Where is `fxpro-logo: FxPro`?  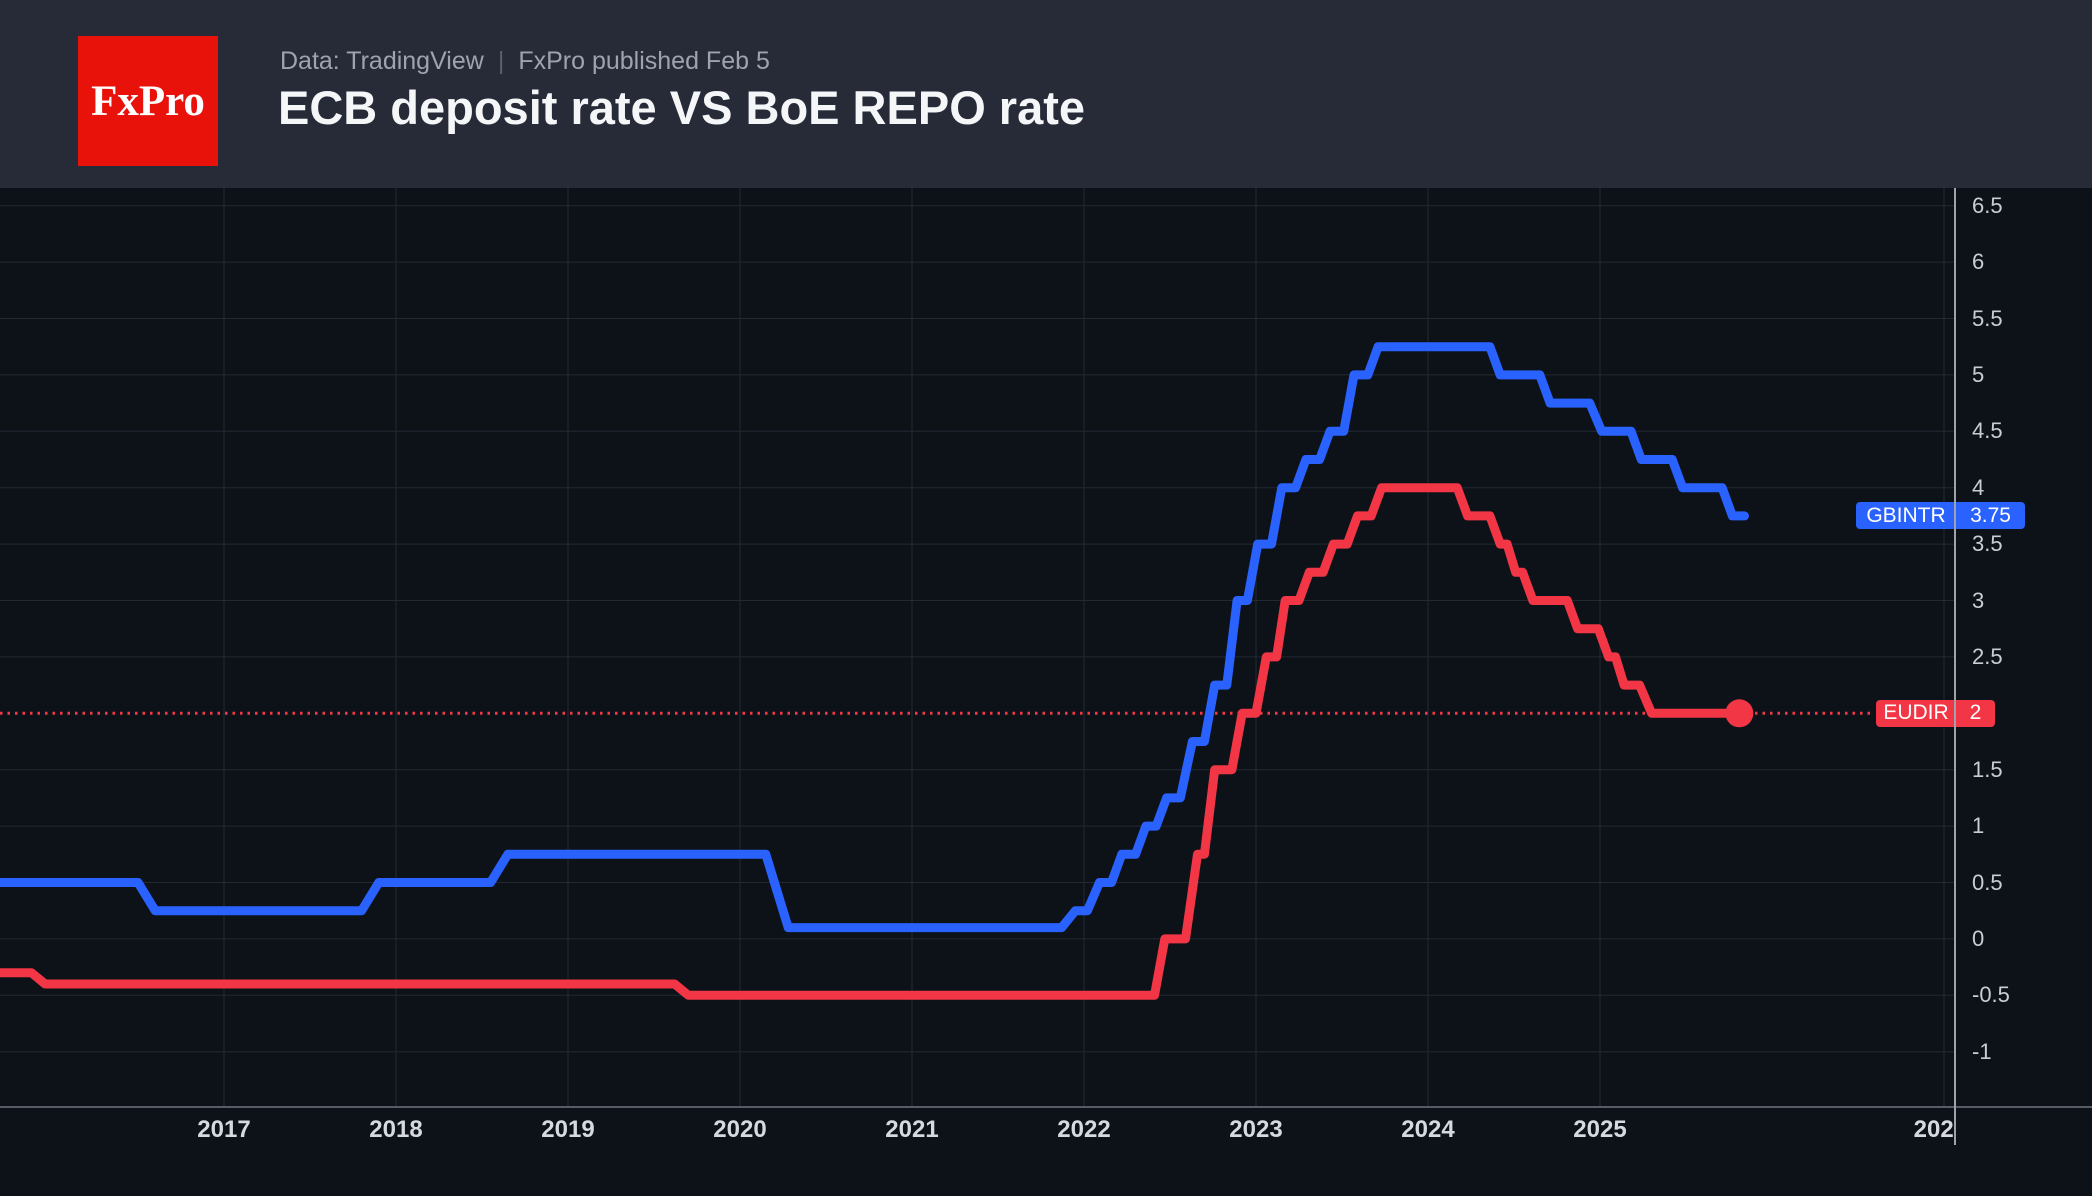 fxpro-logo: FxPro is located at coordinates (148, 101).